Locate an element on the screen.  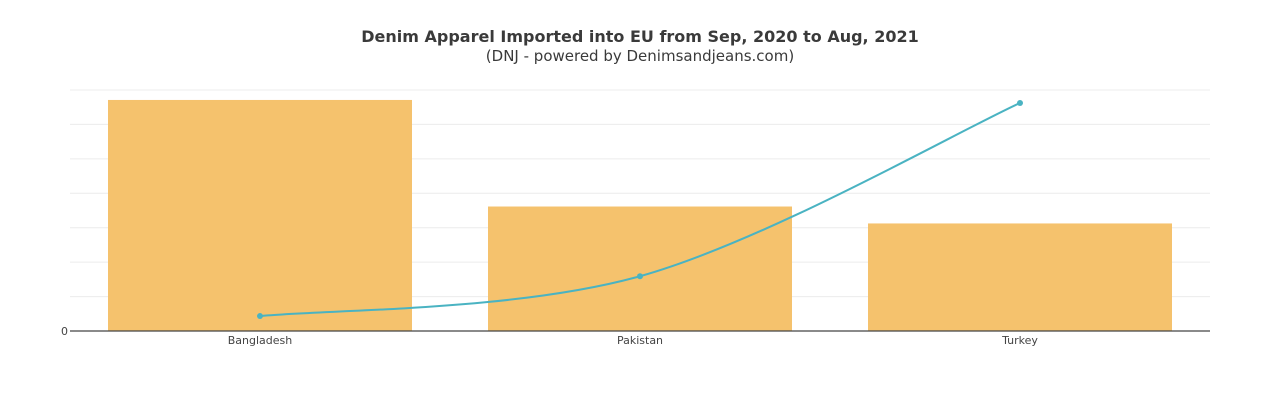
x-tick-label: Bangladesh is located at coordinates (260, 340).